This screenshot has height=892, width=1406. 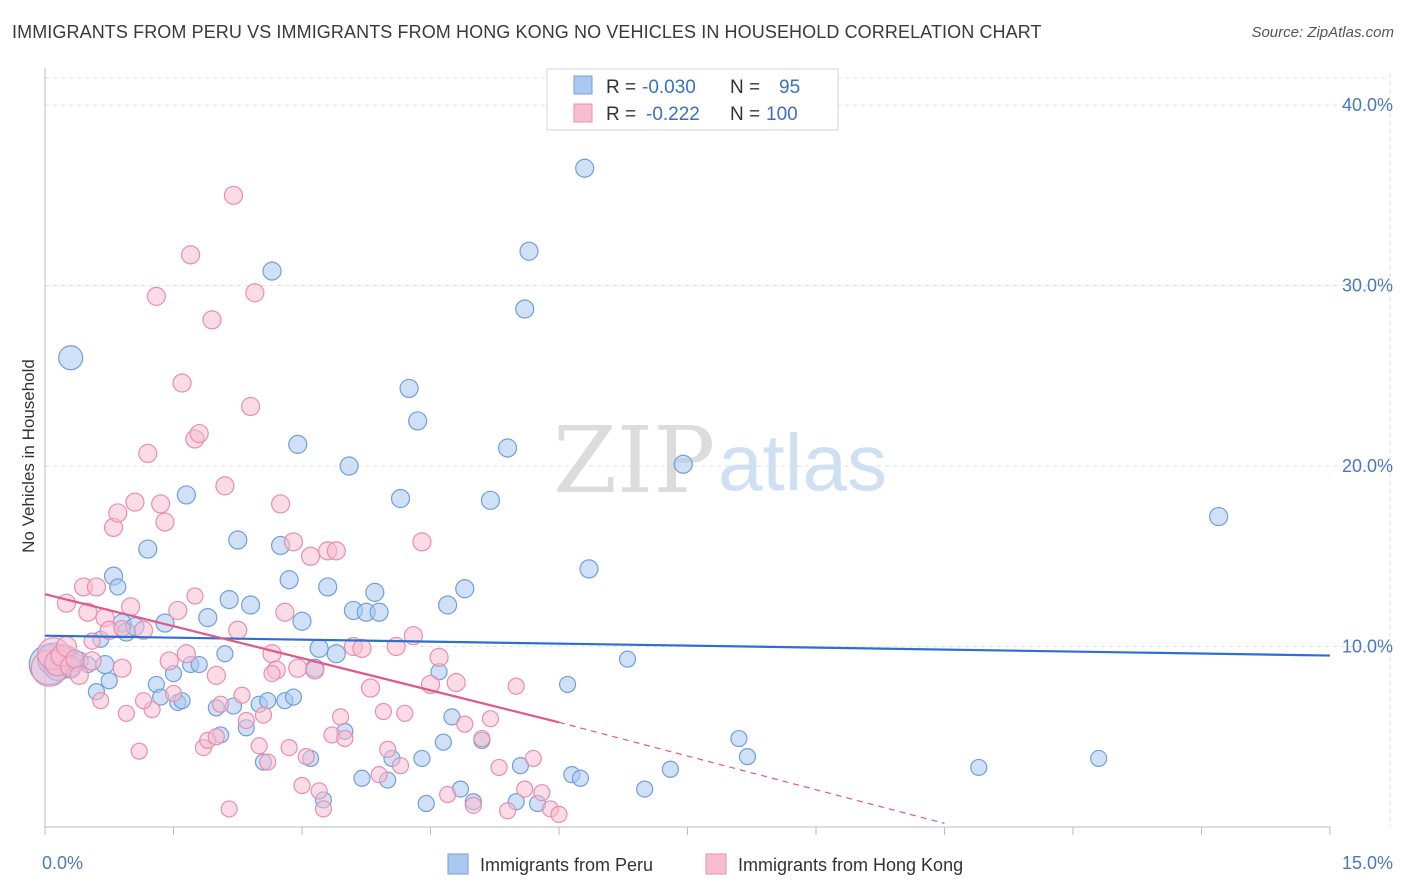 I want to click on x-tick-labels: 0.0% 15.0%, so click(x=717, y=863).